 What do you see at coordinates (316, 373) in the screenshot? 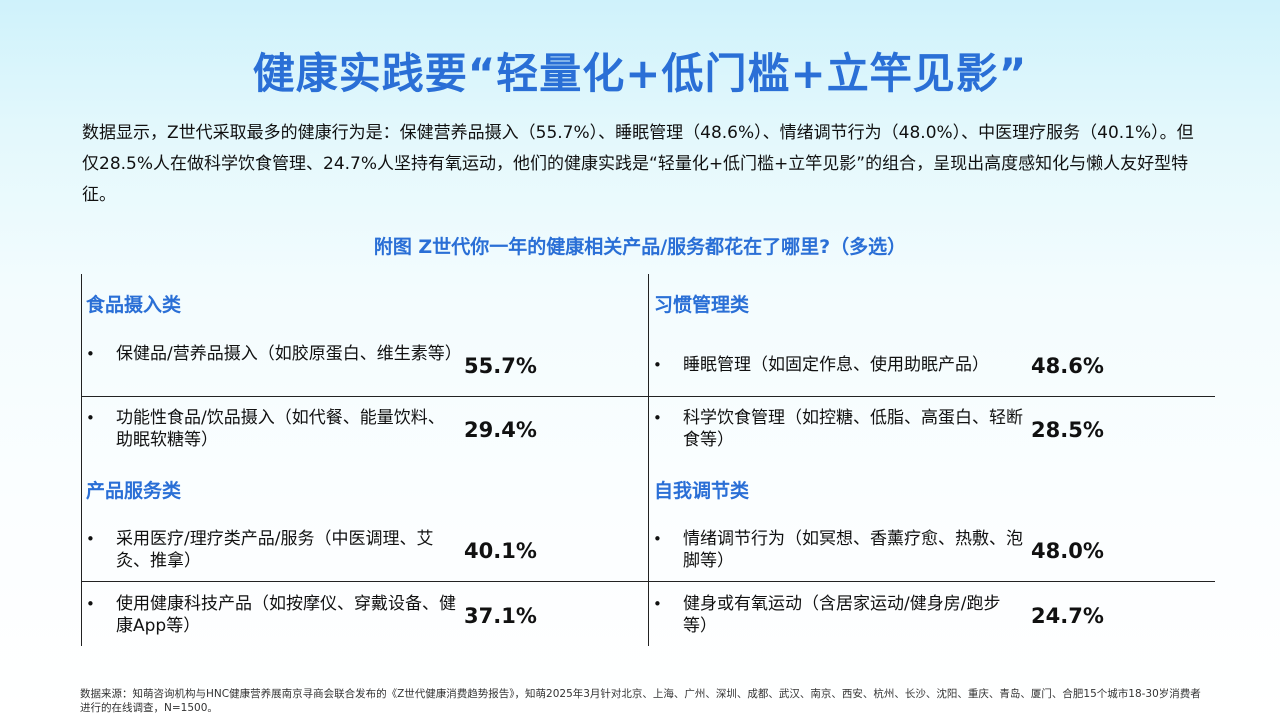
I see `list-item: • 保健品/营养品摄入（如胶原蛋白、维生素等） 55.7%` at bounding box center [316, 373].